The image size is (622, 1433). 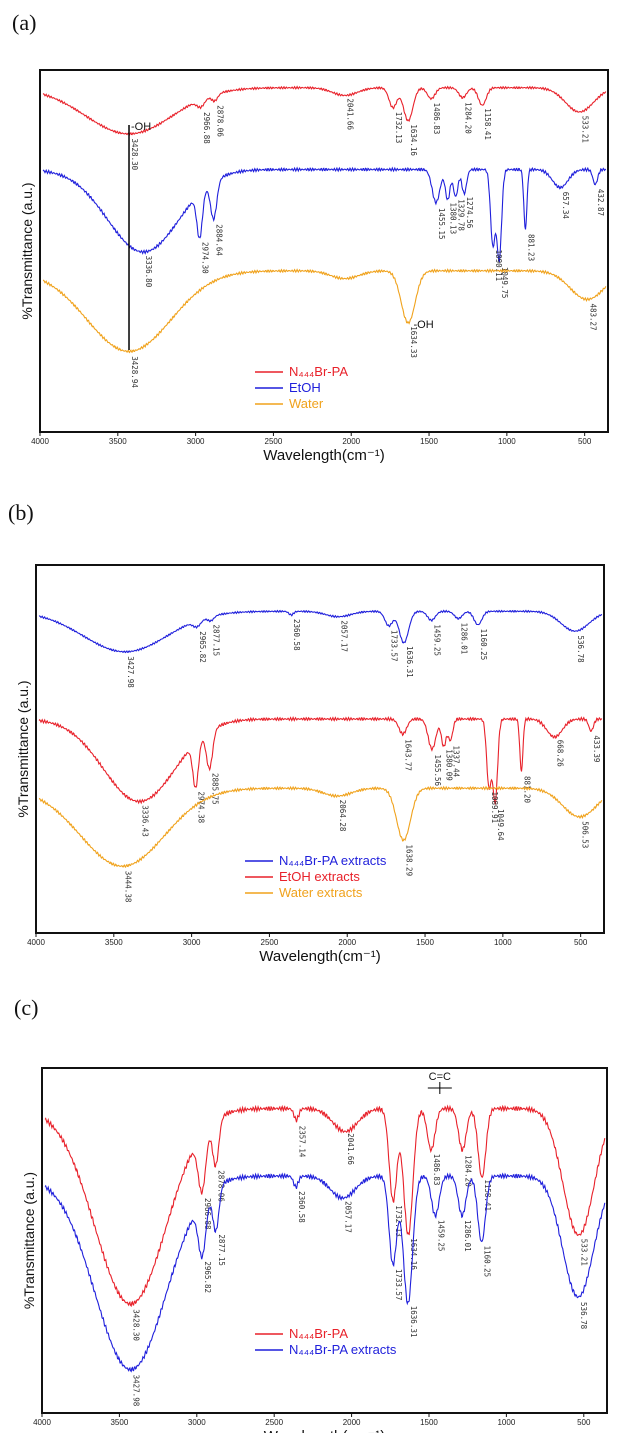 What do you see at coordinates (440, 1077) in the screenshot?
I see `annotation-text: C=C` at bounding box center [440, 1077].